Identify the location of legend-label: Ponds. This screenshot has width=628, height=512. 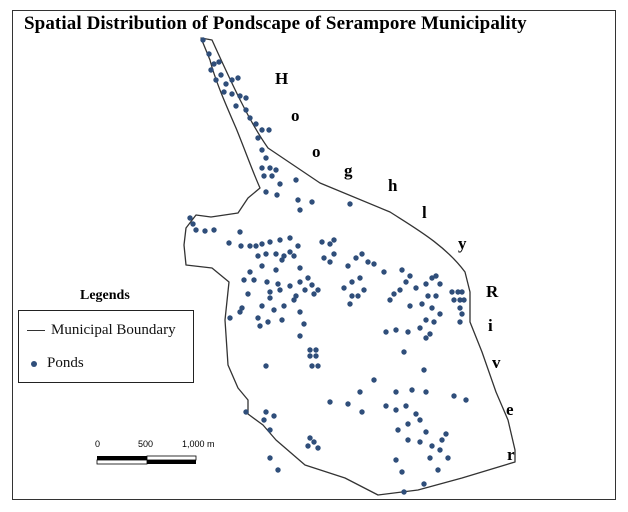
(65, 363).